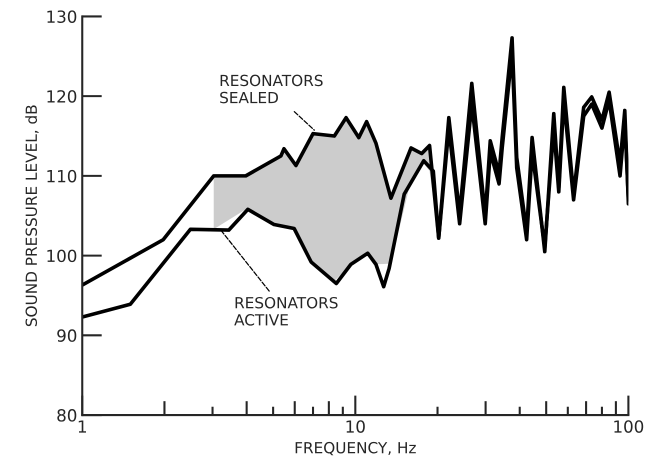 This screenshot has height=469, width=658. I want to click on y-tick-label: 80, so click(66, 415).